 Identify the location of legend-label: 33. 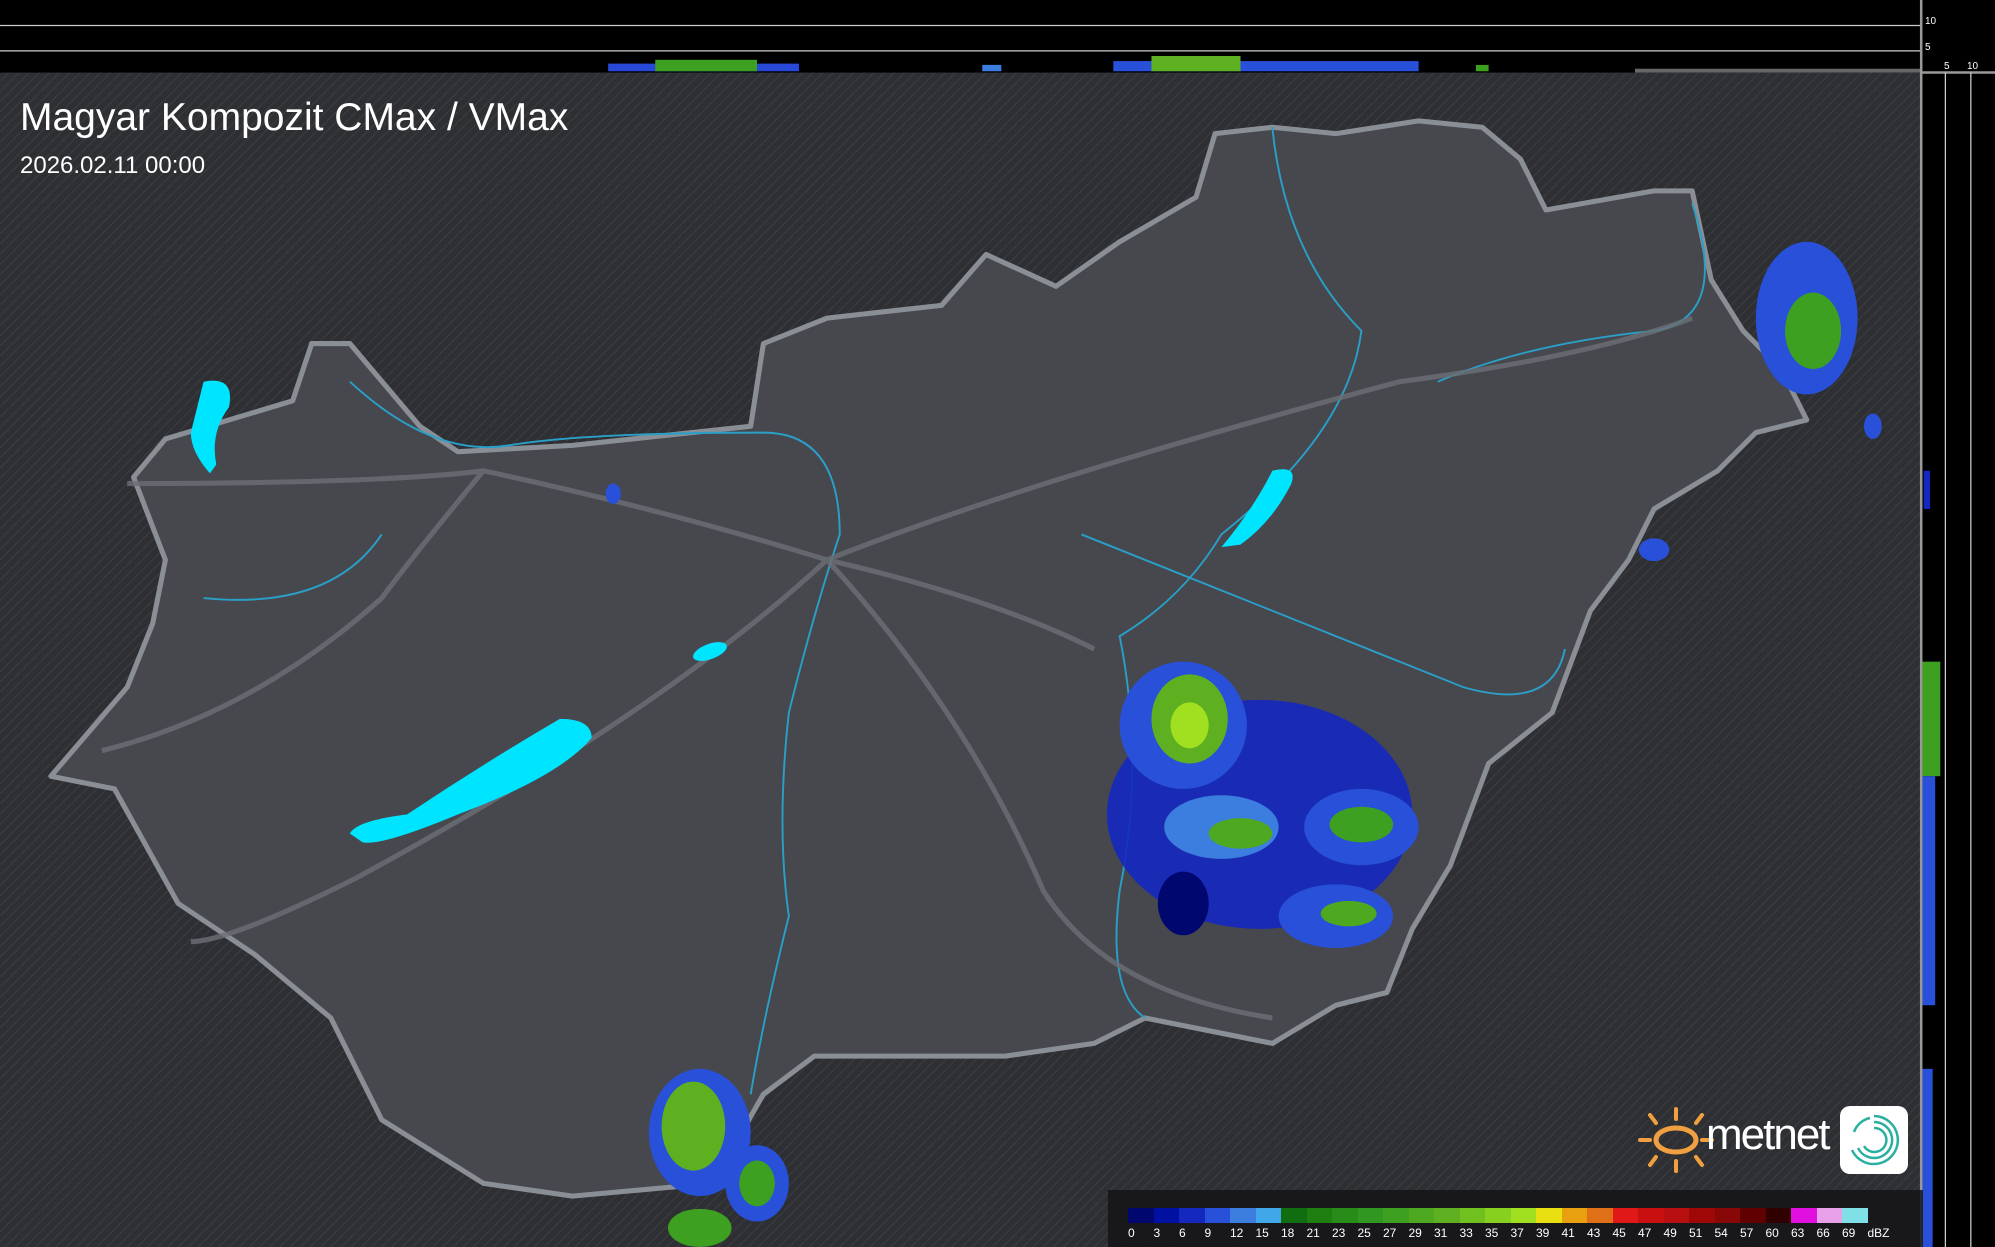
(1466, 1233).